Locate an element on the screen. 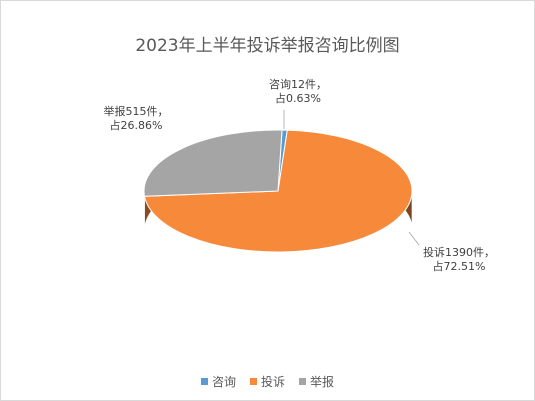 This screenshot has width=535, height=401. chart-title: 2023年上半年投诉举报咨询比例图 is located at coordinates (267, 46).